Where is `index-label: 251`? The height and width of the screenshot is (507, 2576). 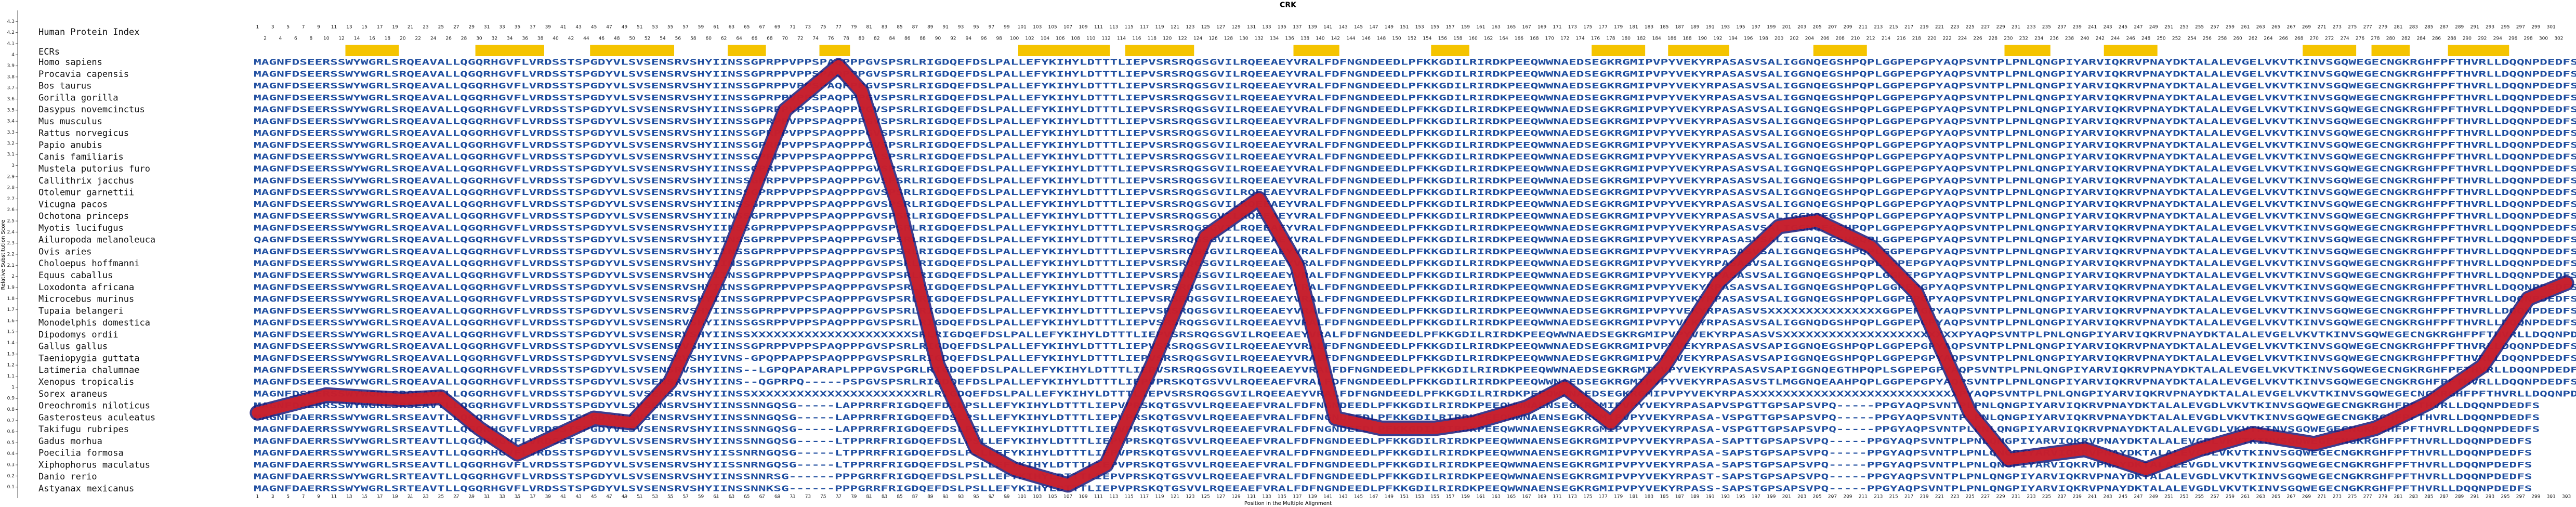
index-label: 251 is located at coordinates (2168, 28).